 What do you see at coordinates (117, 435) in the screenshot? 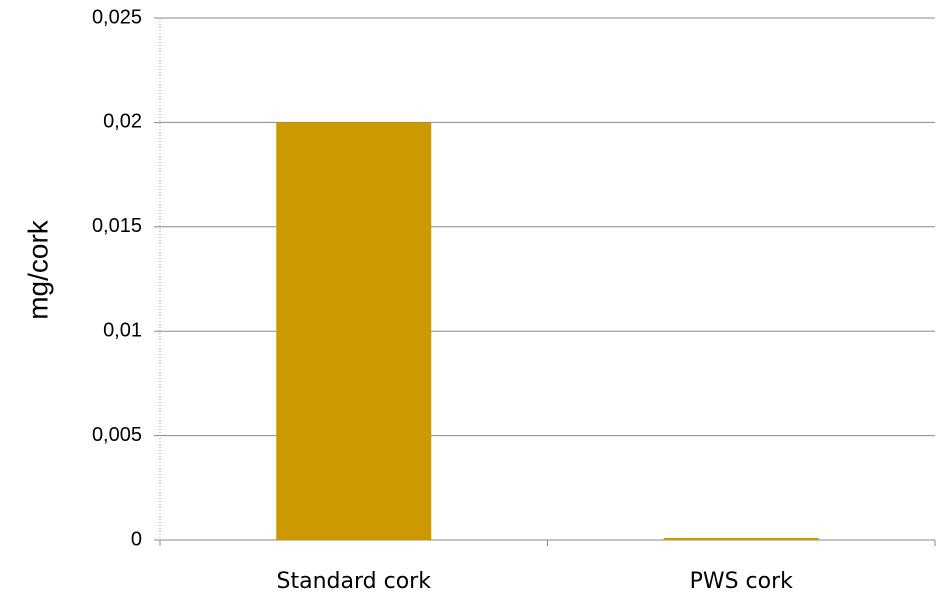
I see `y-tick-label: 0,005` at bounding box center [117, 435].